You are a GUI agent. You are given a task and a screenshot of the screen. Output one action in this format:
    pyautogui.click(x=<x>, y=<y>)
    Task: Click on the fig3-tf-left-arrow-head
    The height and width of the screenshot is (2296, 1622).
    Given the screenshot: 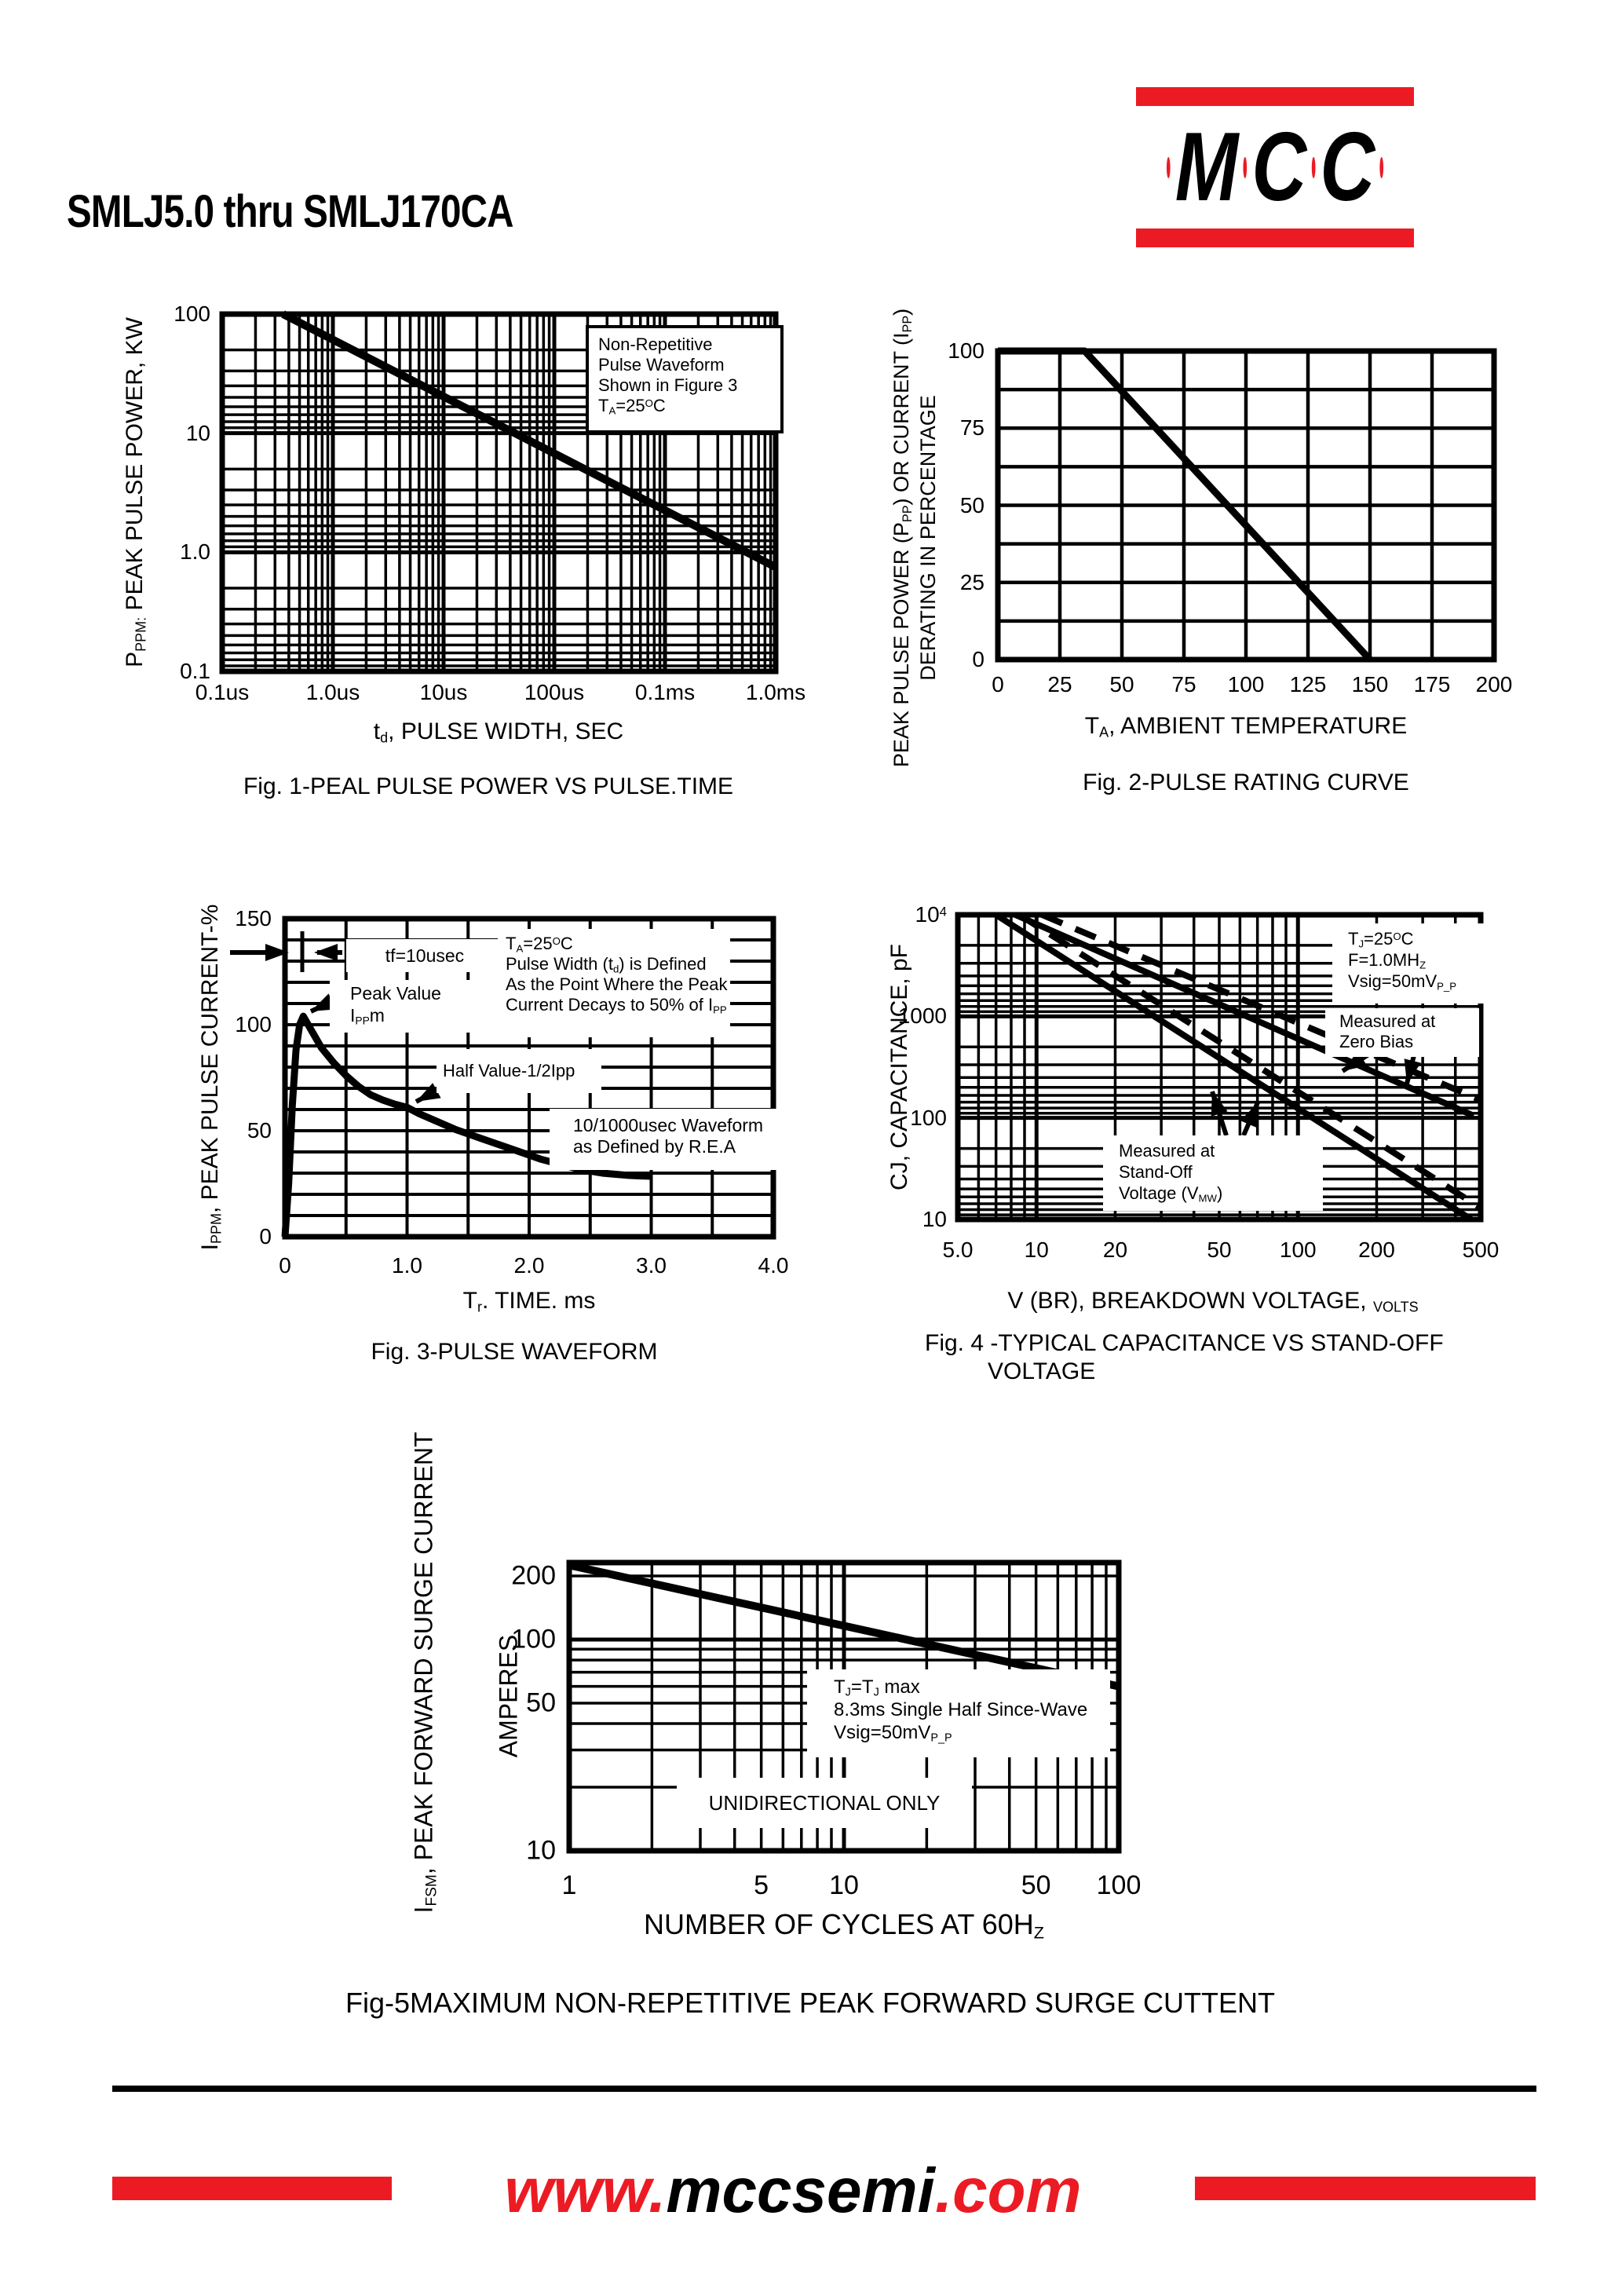 What is the action you would take?
    pyautogui.click(x=326, y=953)
    